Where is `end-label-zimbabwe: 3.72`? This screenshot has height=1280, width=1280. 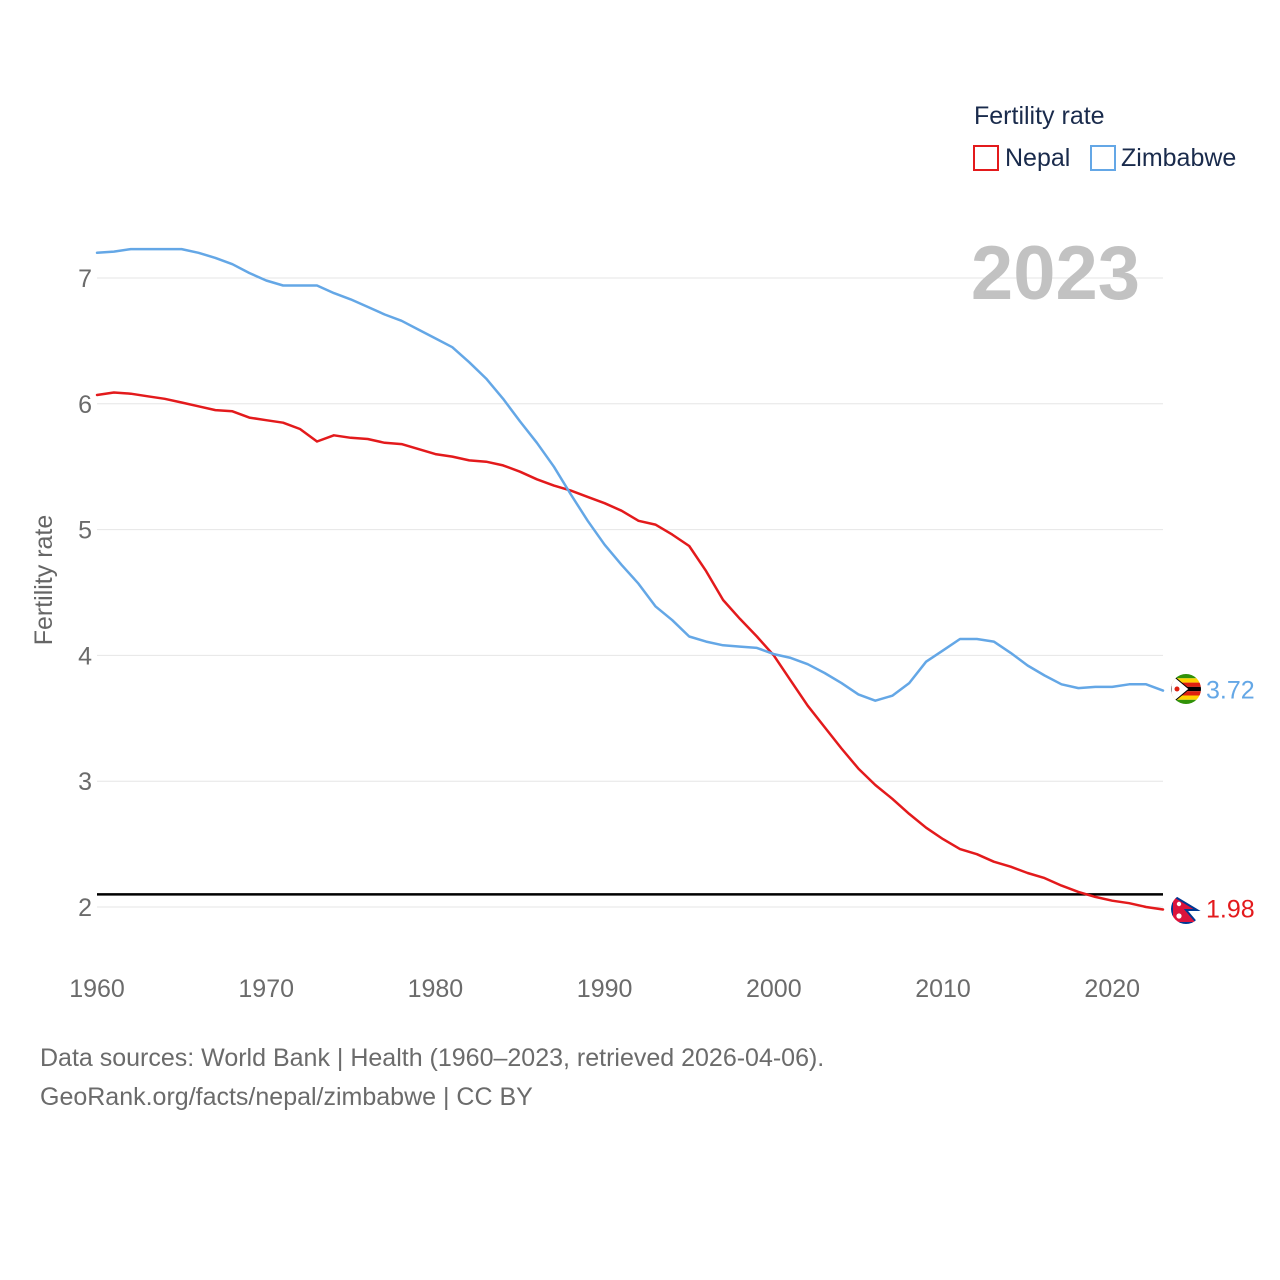 end-label-zimbabwe: 3.72 is located at coordinates (1230, 691).